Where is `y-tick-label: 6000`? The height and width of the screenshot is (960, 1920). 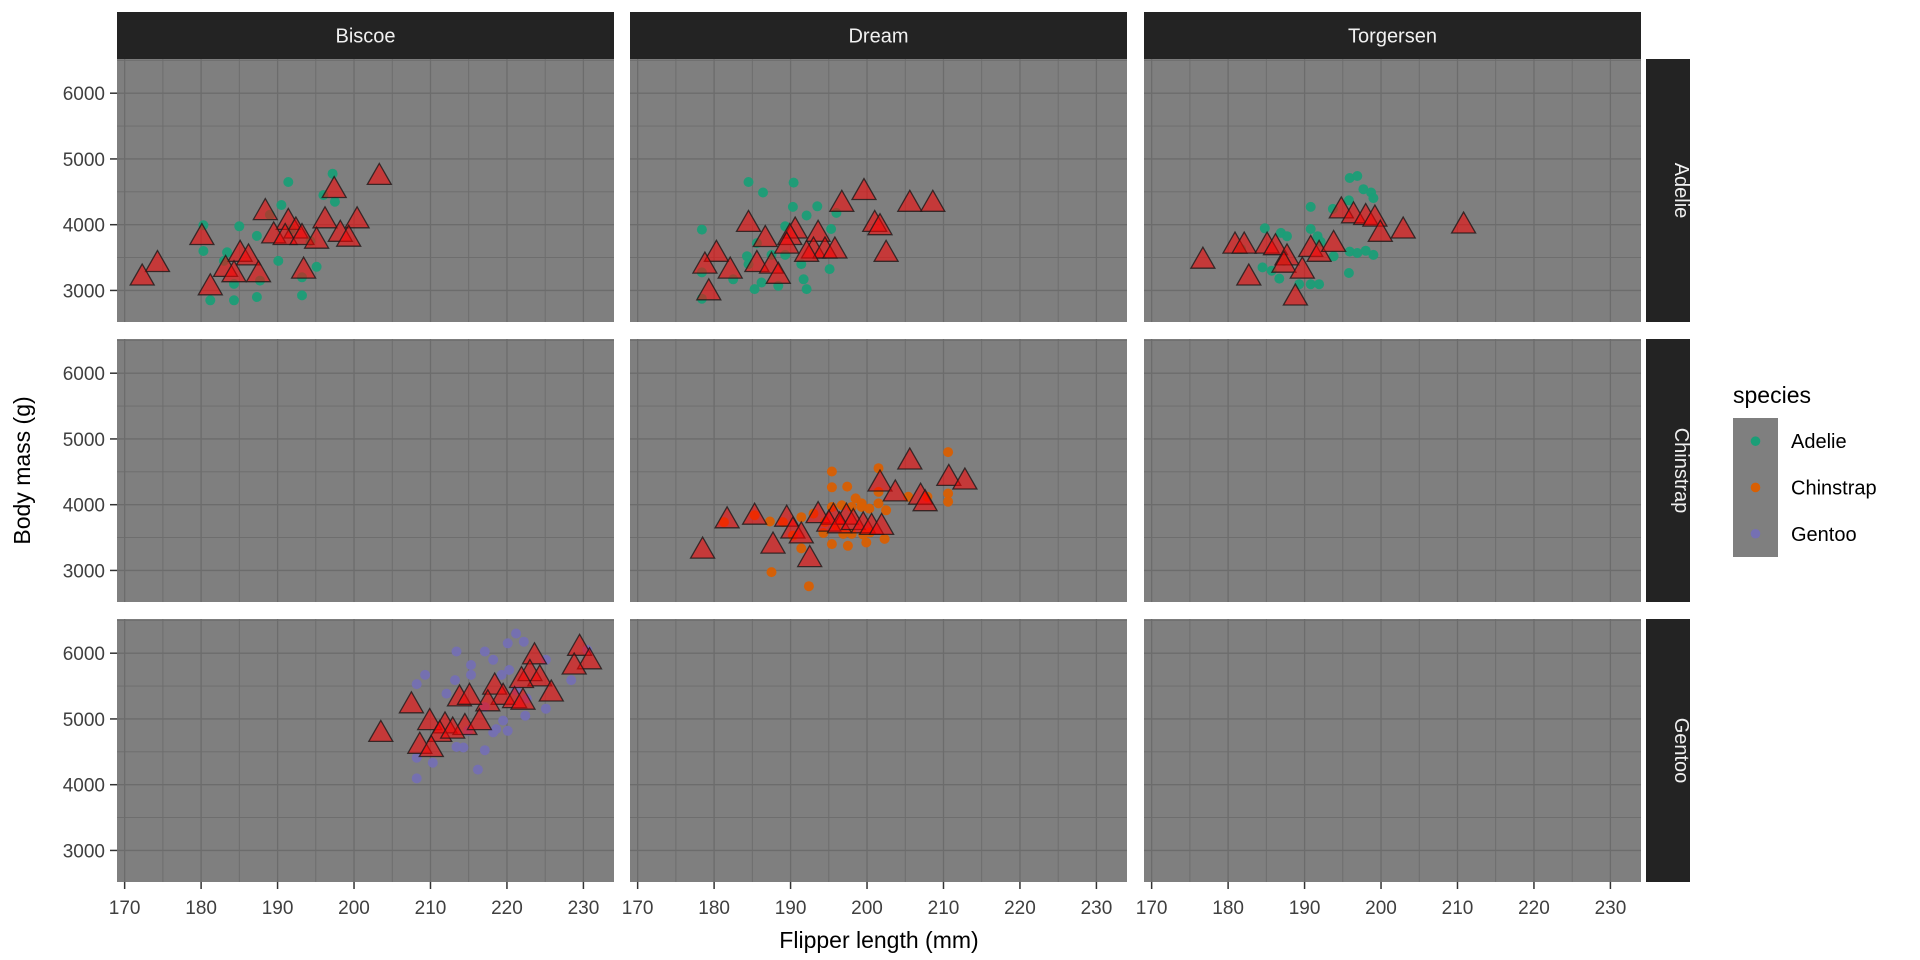
y-tick-label: 6000 is located at coordinates (84, 374).